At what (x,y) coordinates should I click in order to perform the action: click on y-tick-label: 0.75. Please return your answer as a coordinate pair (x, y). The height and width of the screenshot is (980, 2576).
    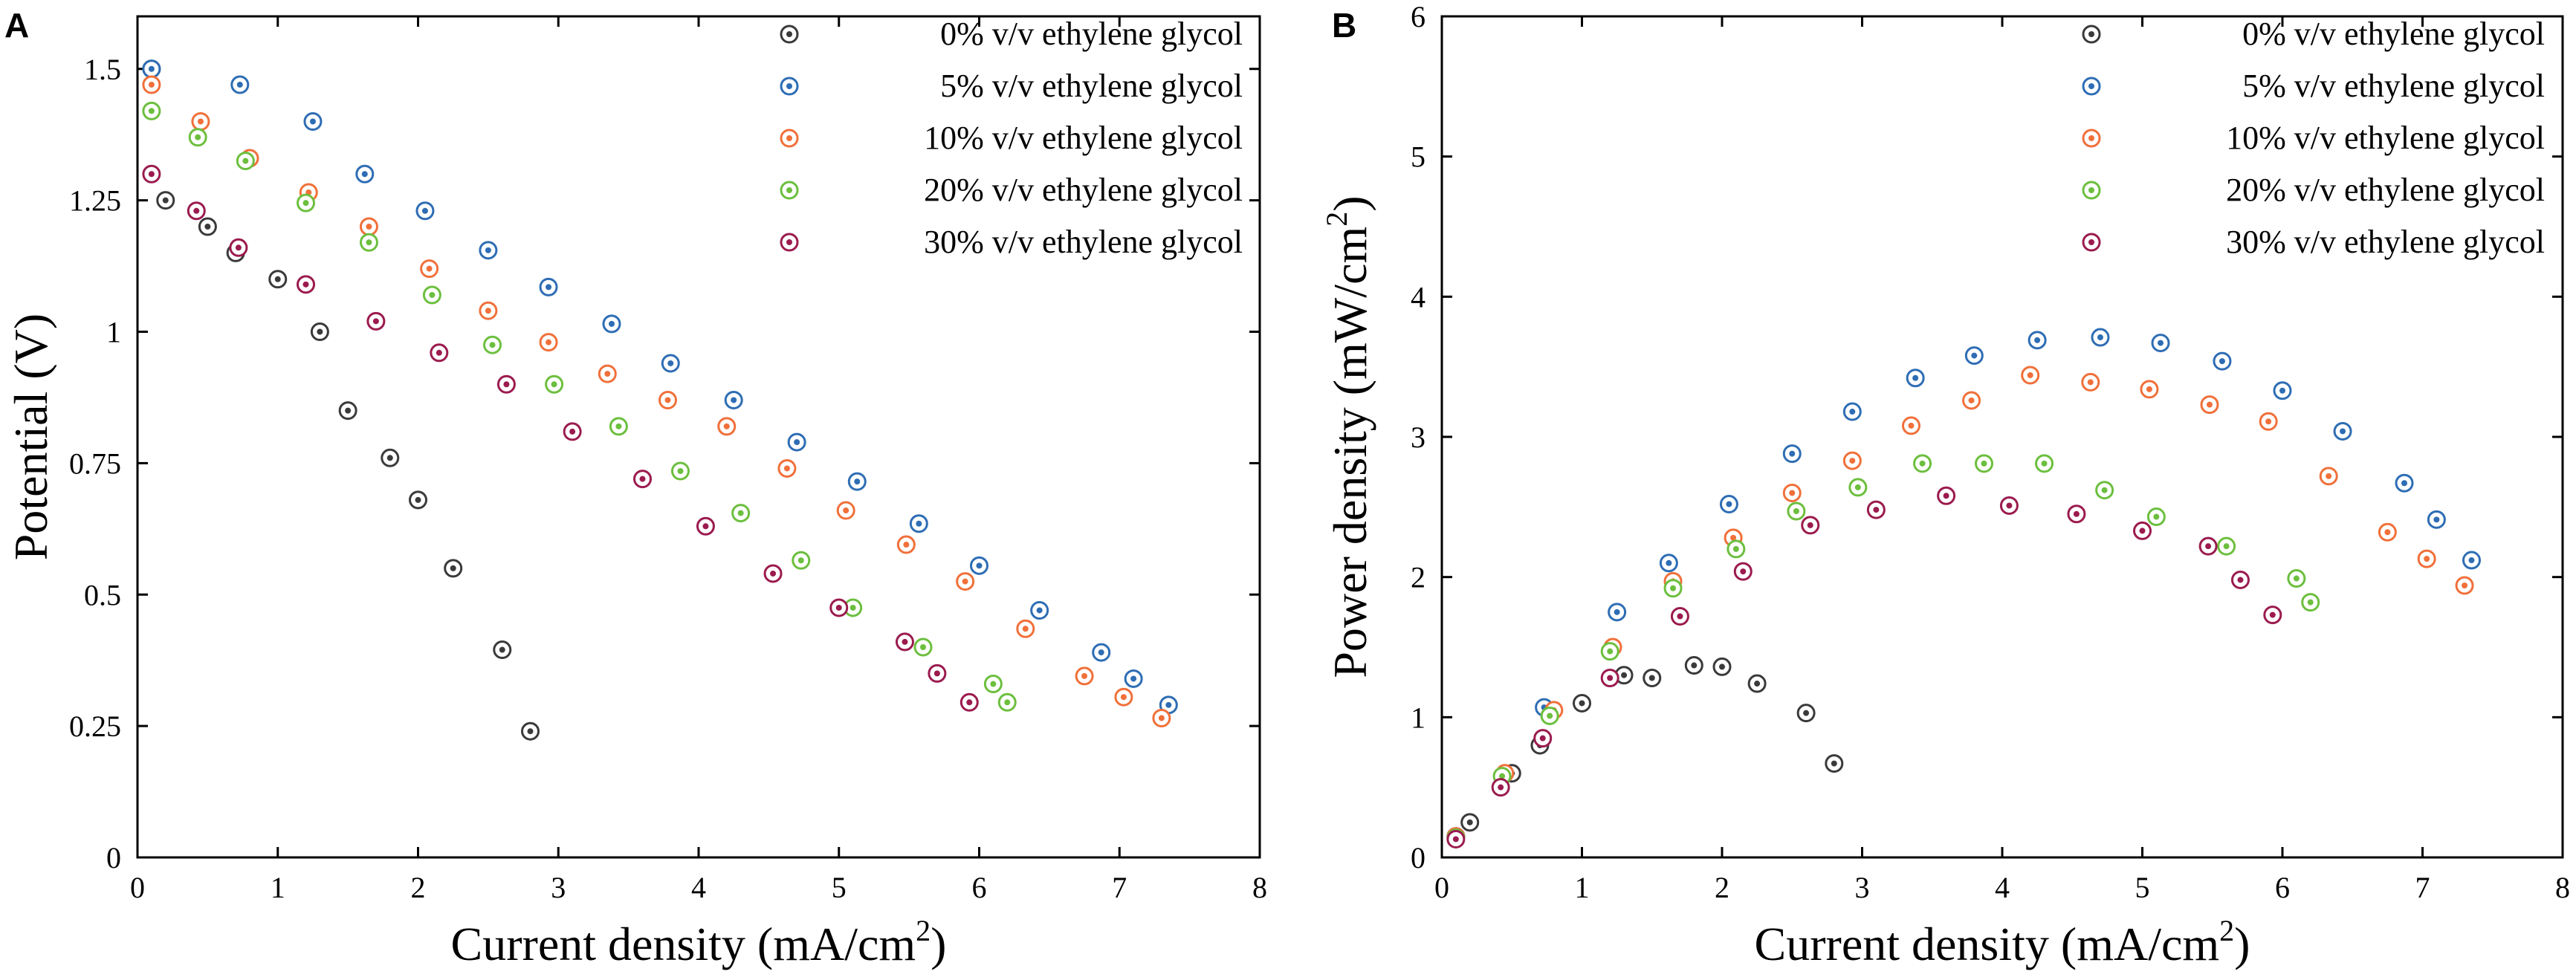
    Looking at the image, I should click on (95, 463).